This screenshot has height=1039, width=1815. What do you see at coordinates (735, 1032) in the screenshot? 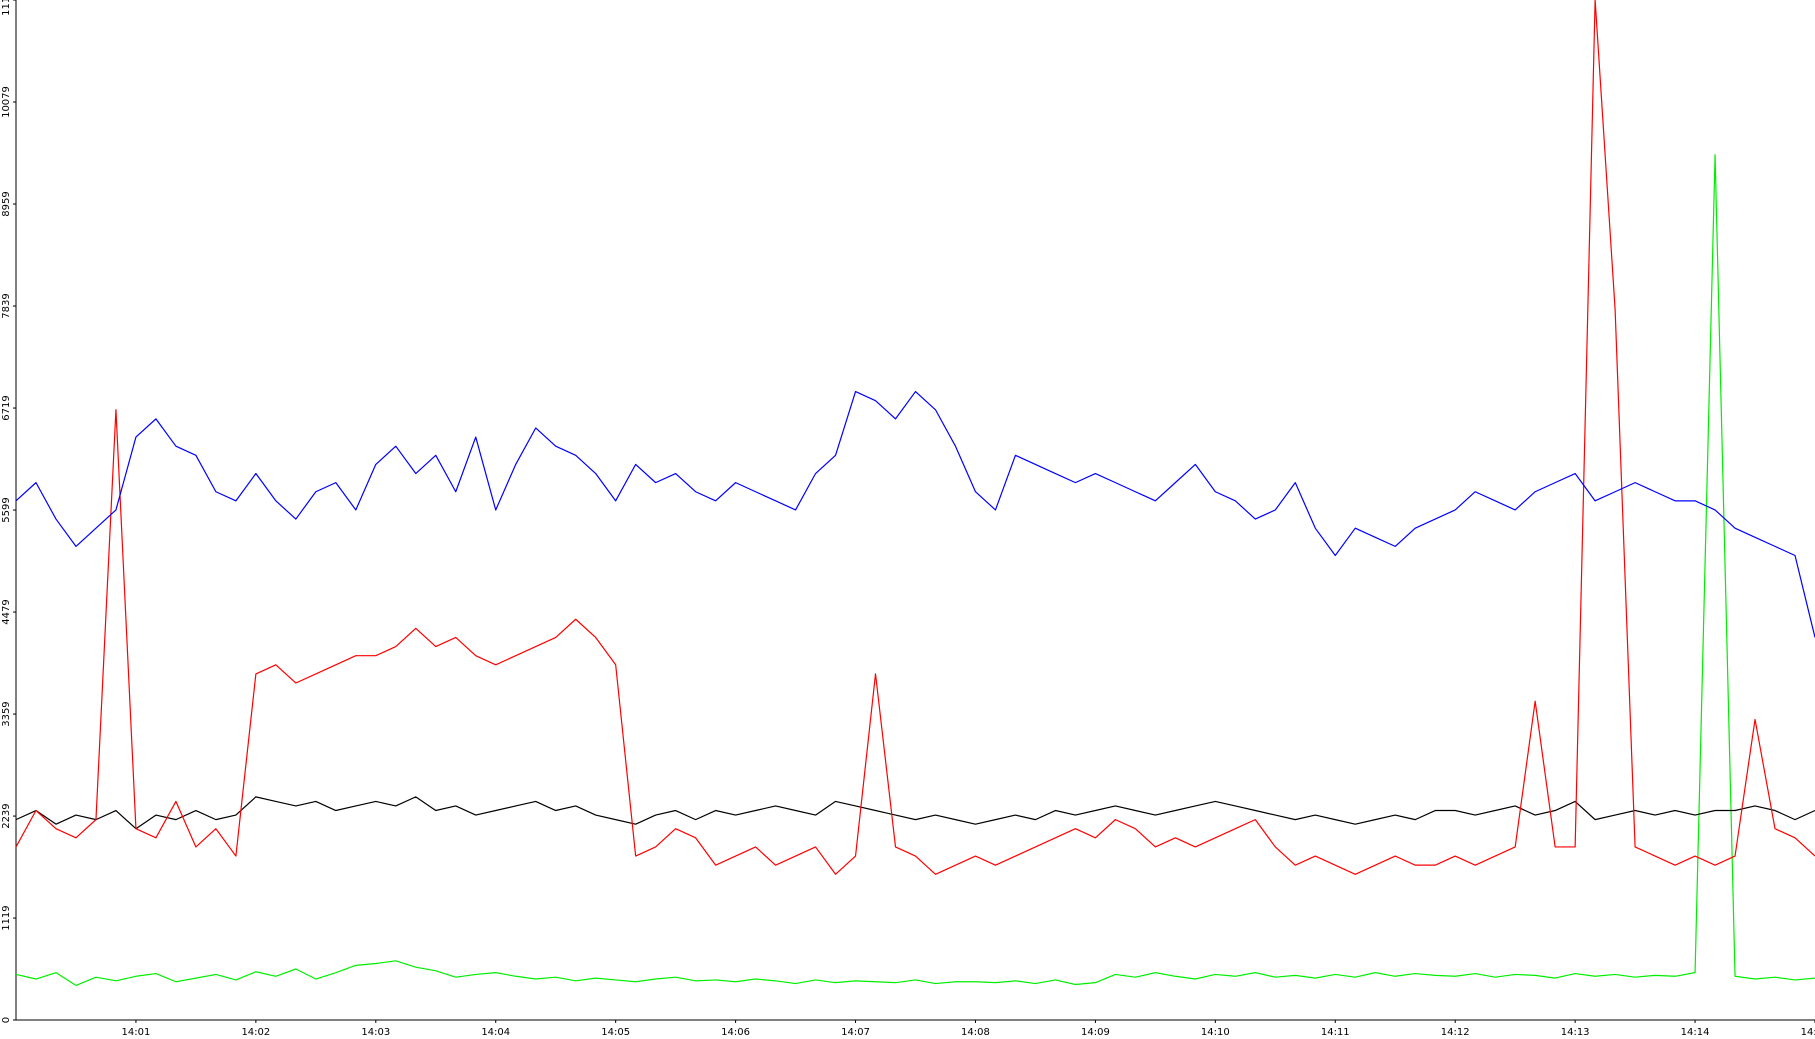
I see `x-tick-label: 14:06` at bounding box center [735, 1032].